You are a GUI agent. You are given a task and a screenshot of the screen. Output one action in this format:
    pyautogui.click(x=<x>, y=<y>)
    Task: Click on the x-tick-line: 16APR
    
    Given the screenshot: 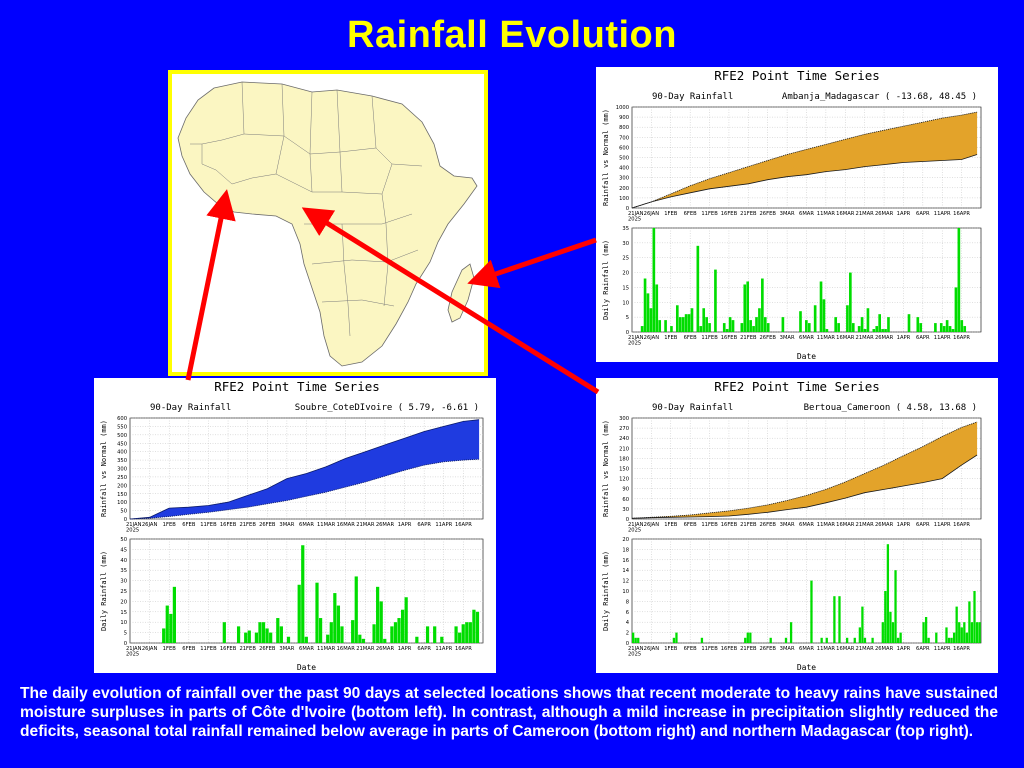 What is the action you would take?
    pyautogui.click(x=463, y=525)
    